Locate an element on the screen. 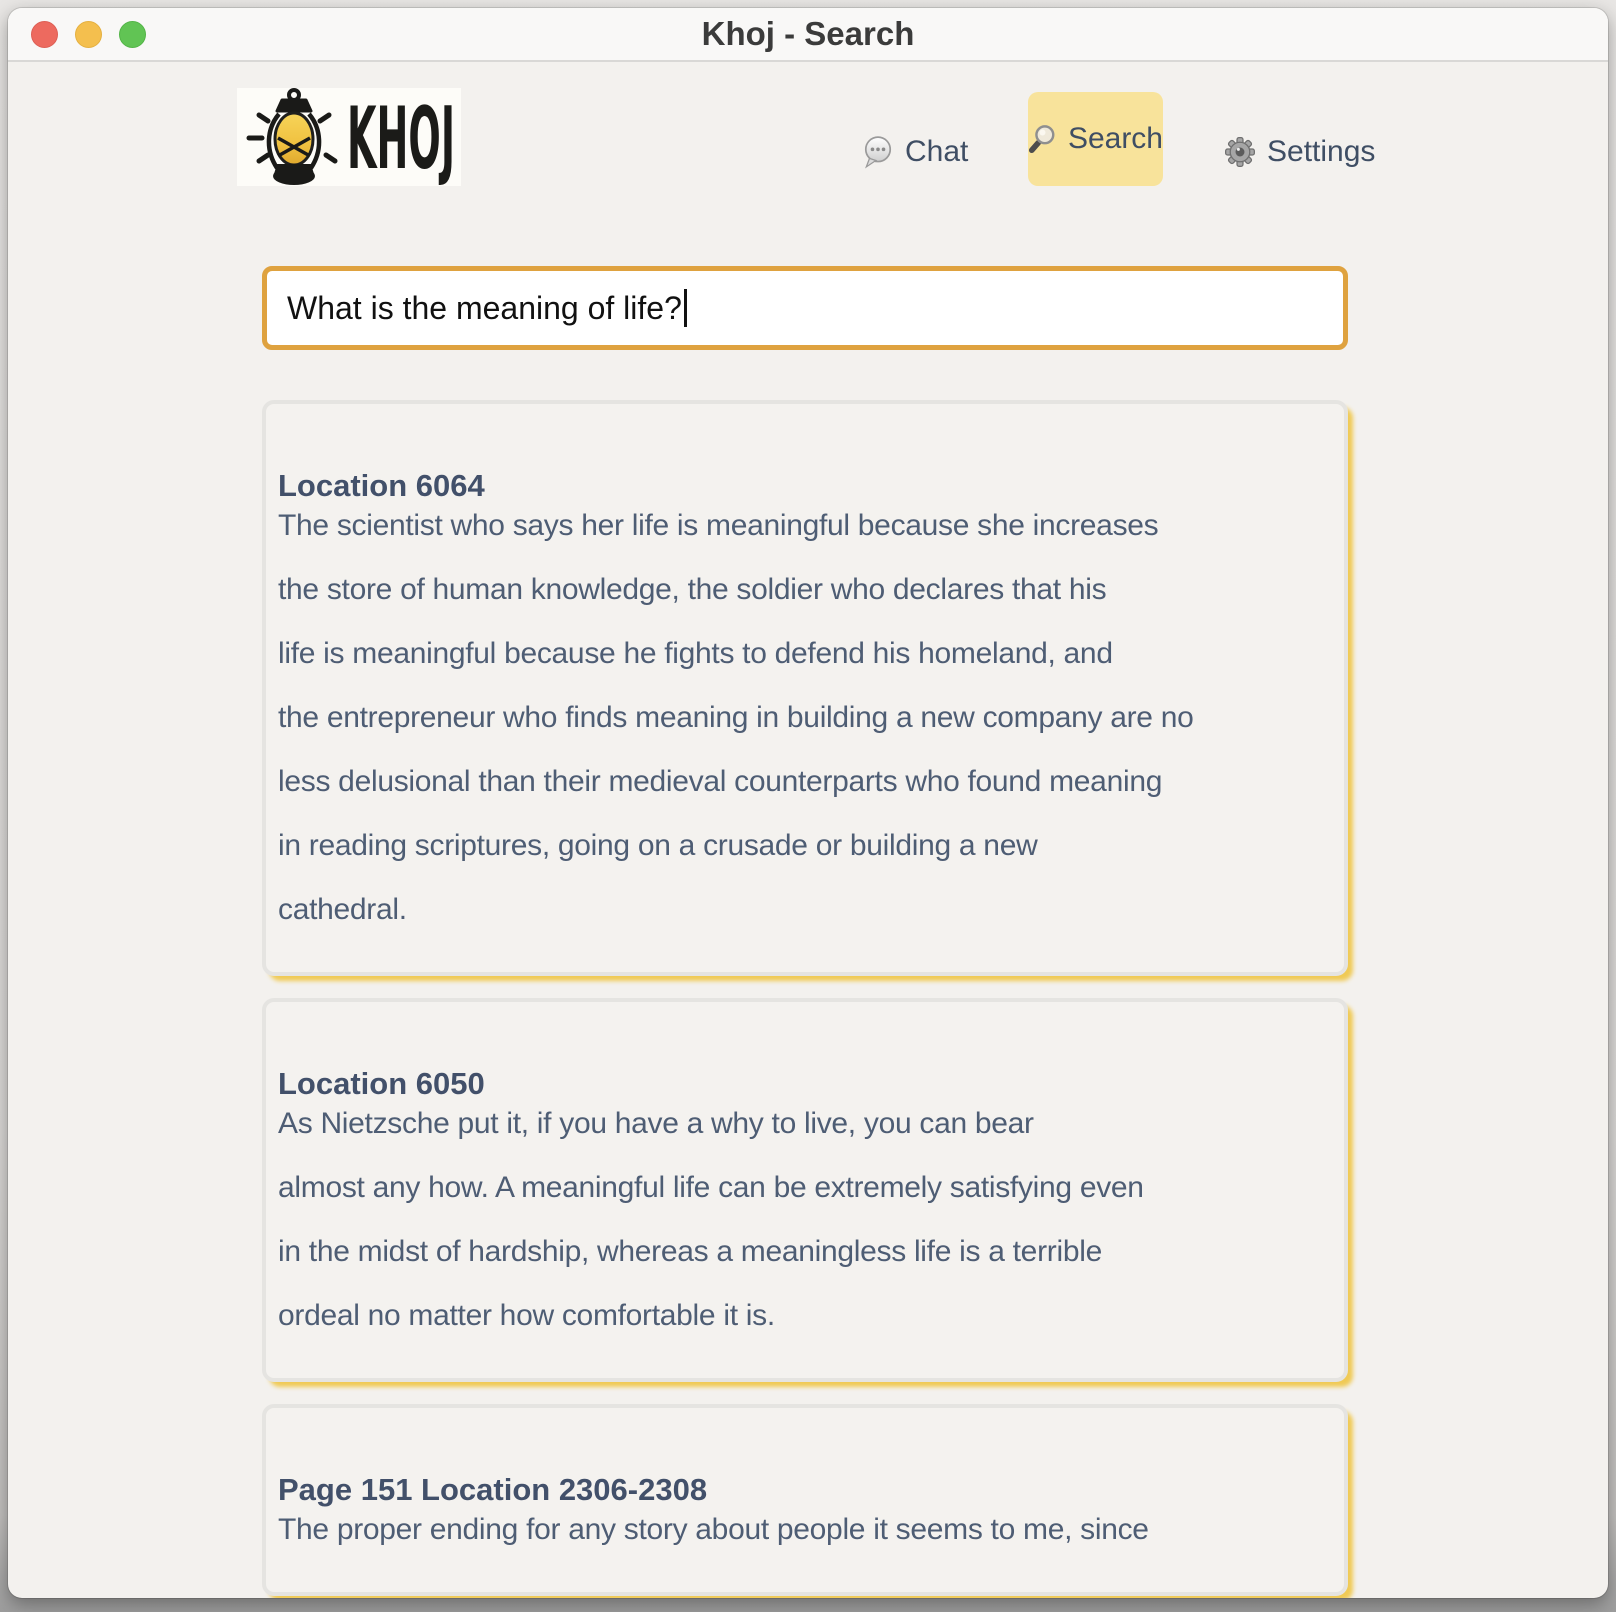 Image resolution: width=1616 pixels, height=1612 pixels. result-title: Page 151 Location 2306-2308 is located at coordinates (493, 1489).